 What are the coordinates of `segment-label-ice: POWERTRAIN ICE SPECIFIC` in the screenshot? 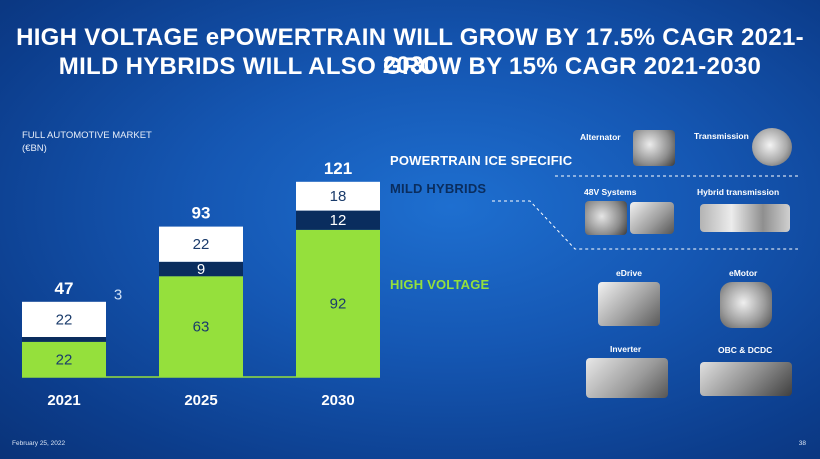 It's located at (481, 160).